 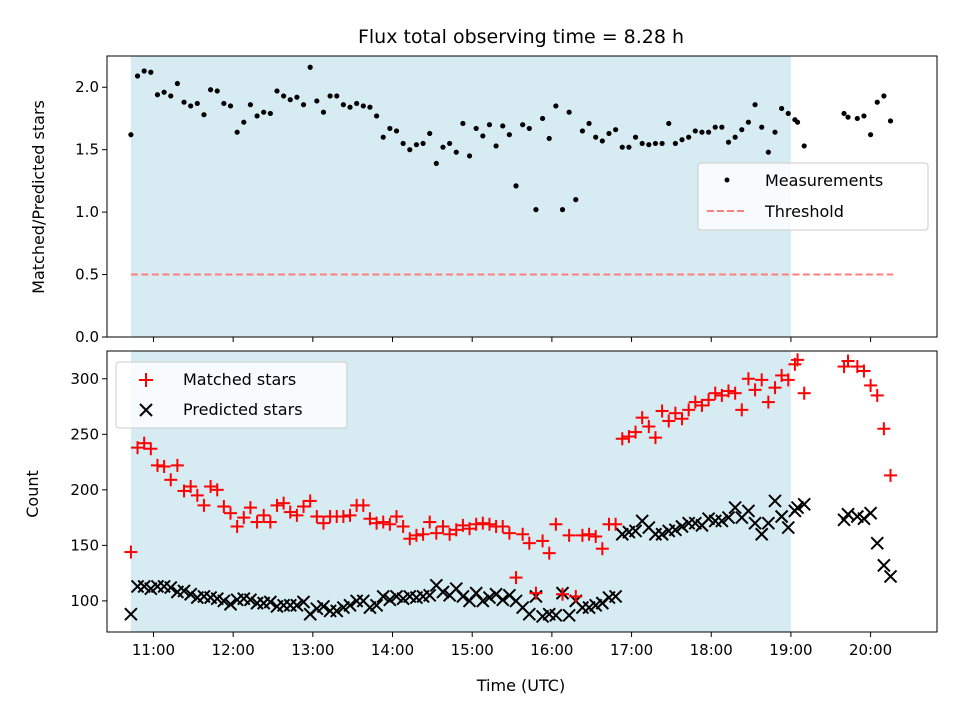 I want to click on y-tick-label: 1.0, so click(x=87, y=212).